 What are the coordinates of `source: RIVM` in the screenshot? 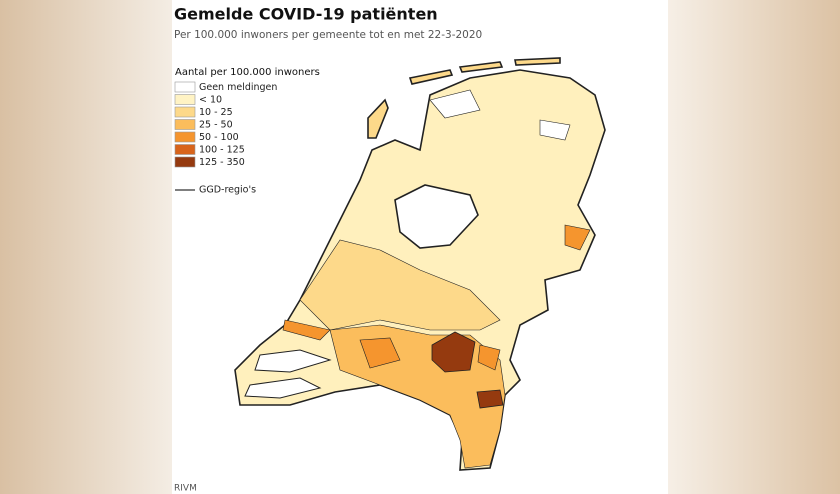 It's located at (185, 489).